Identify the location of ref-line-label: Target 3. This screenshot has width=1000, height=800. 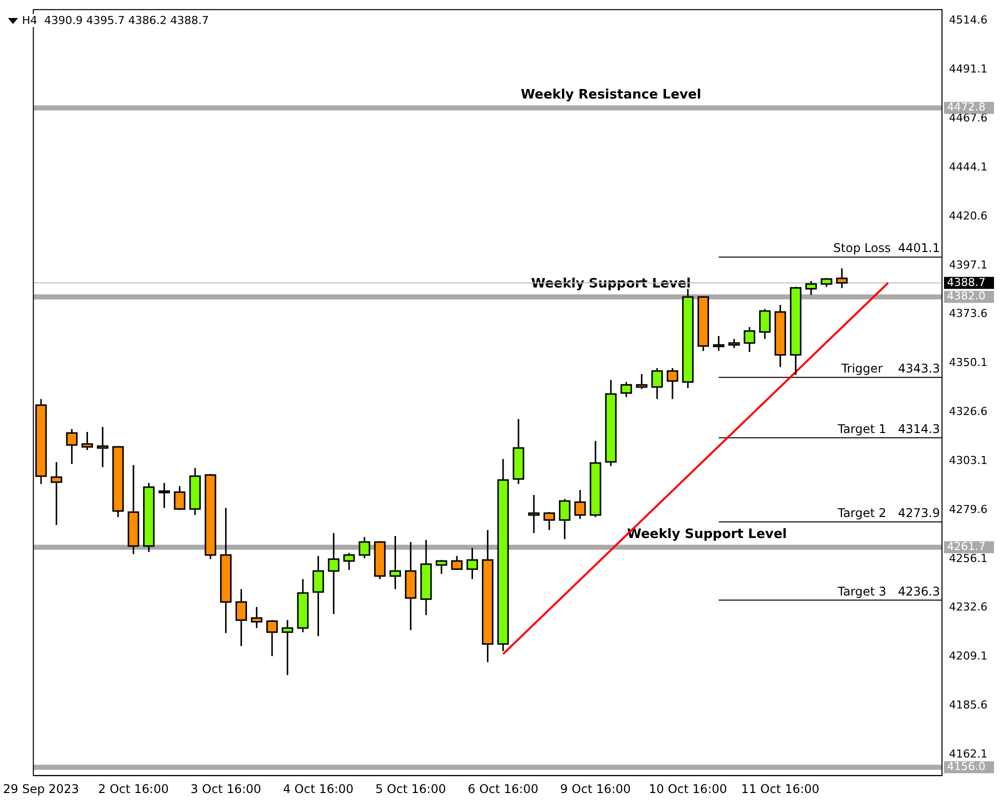
(861, 591).